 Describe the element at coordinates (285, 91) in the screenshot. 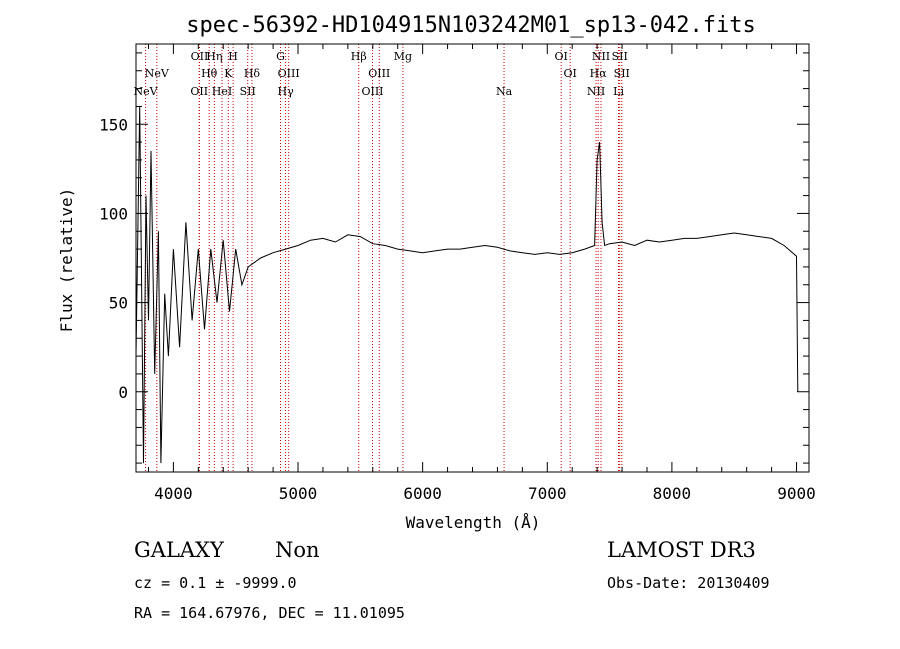

I see `line-label-12: Hγ` at that location.